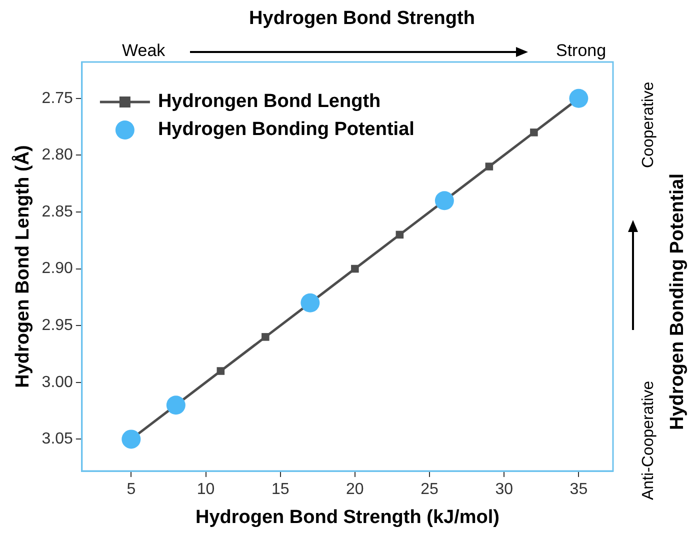  Describe the element at coordinates (581, 51) in the screenshot. I see `text: Strong` at that location.